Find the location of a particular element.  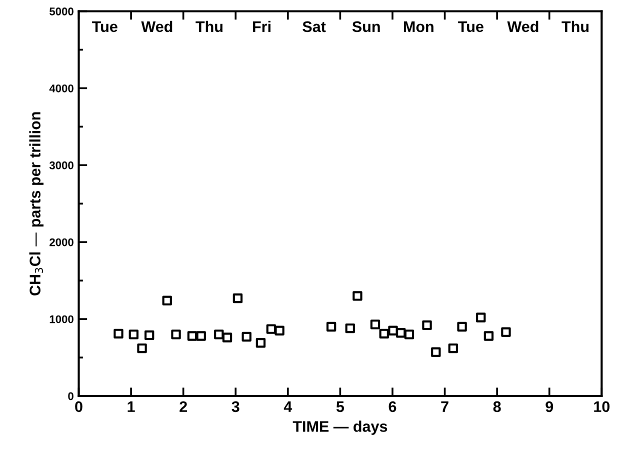

x-tick-label: 8 is located at coordinates (497, 406).